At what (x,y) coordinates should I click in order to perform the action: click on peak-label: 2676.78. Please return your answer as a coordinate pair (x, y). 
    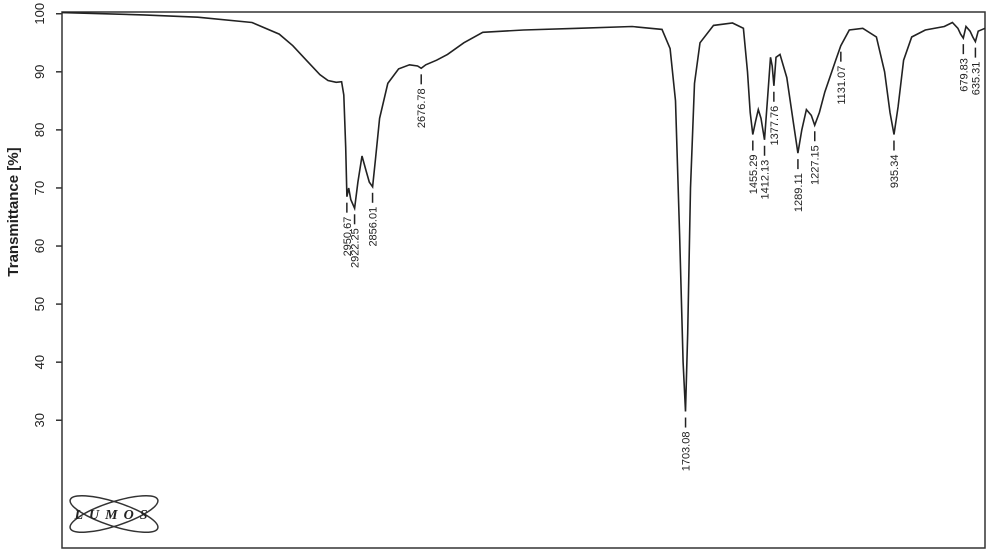
    Looking at the image, I should click on (422, 108).